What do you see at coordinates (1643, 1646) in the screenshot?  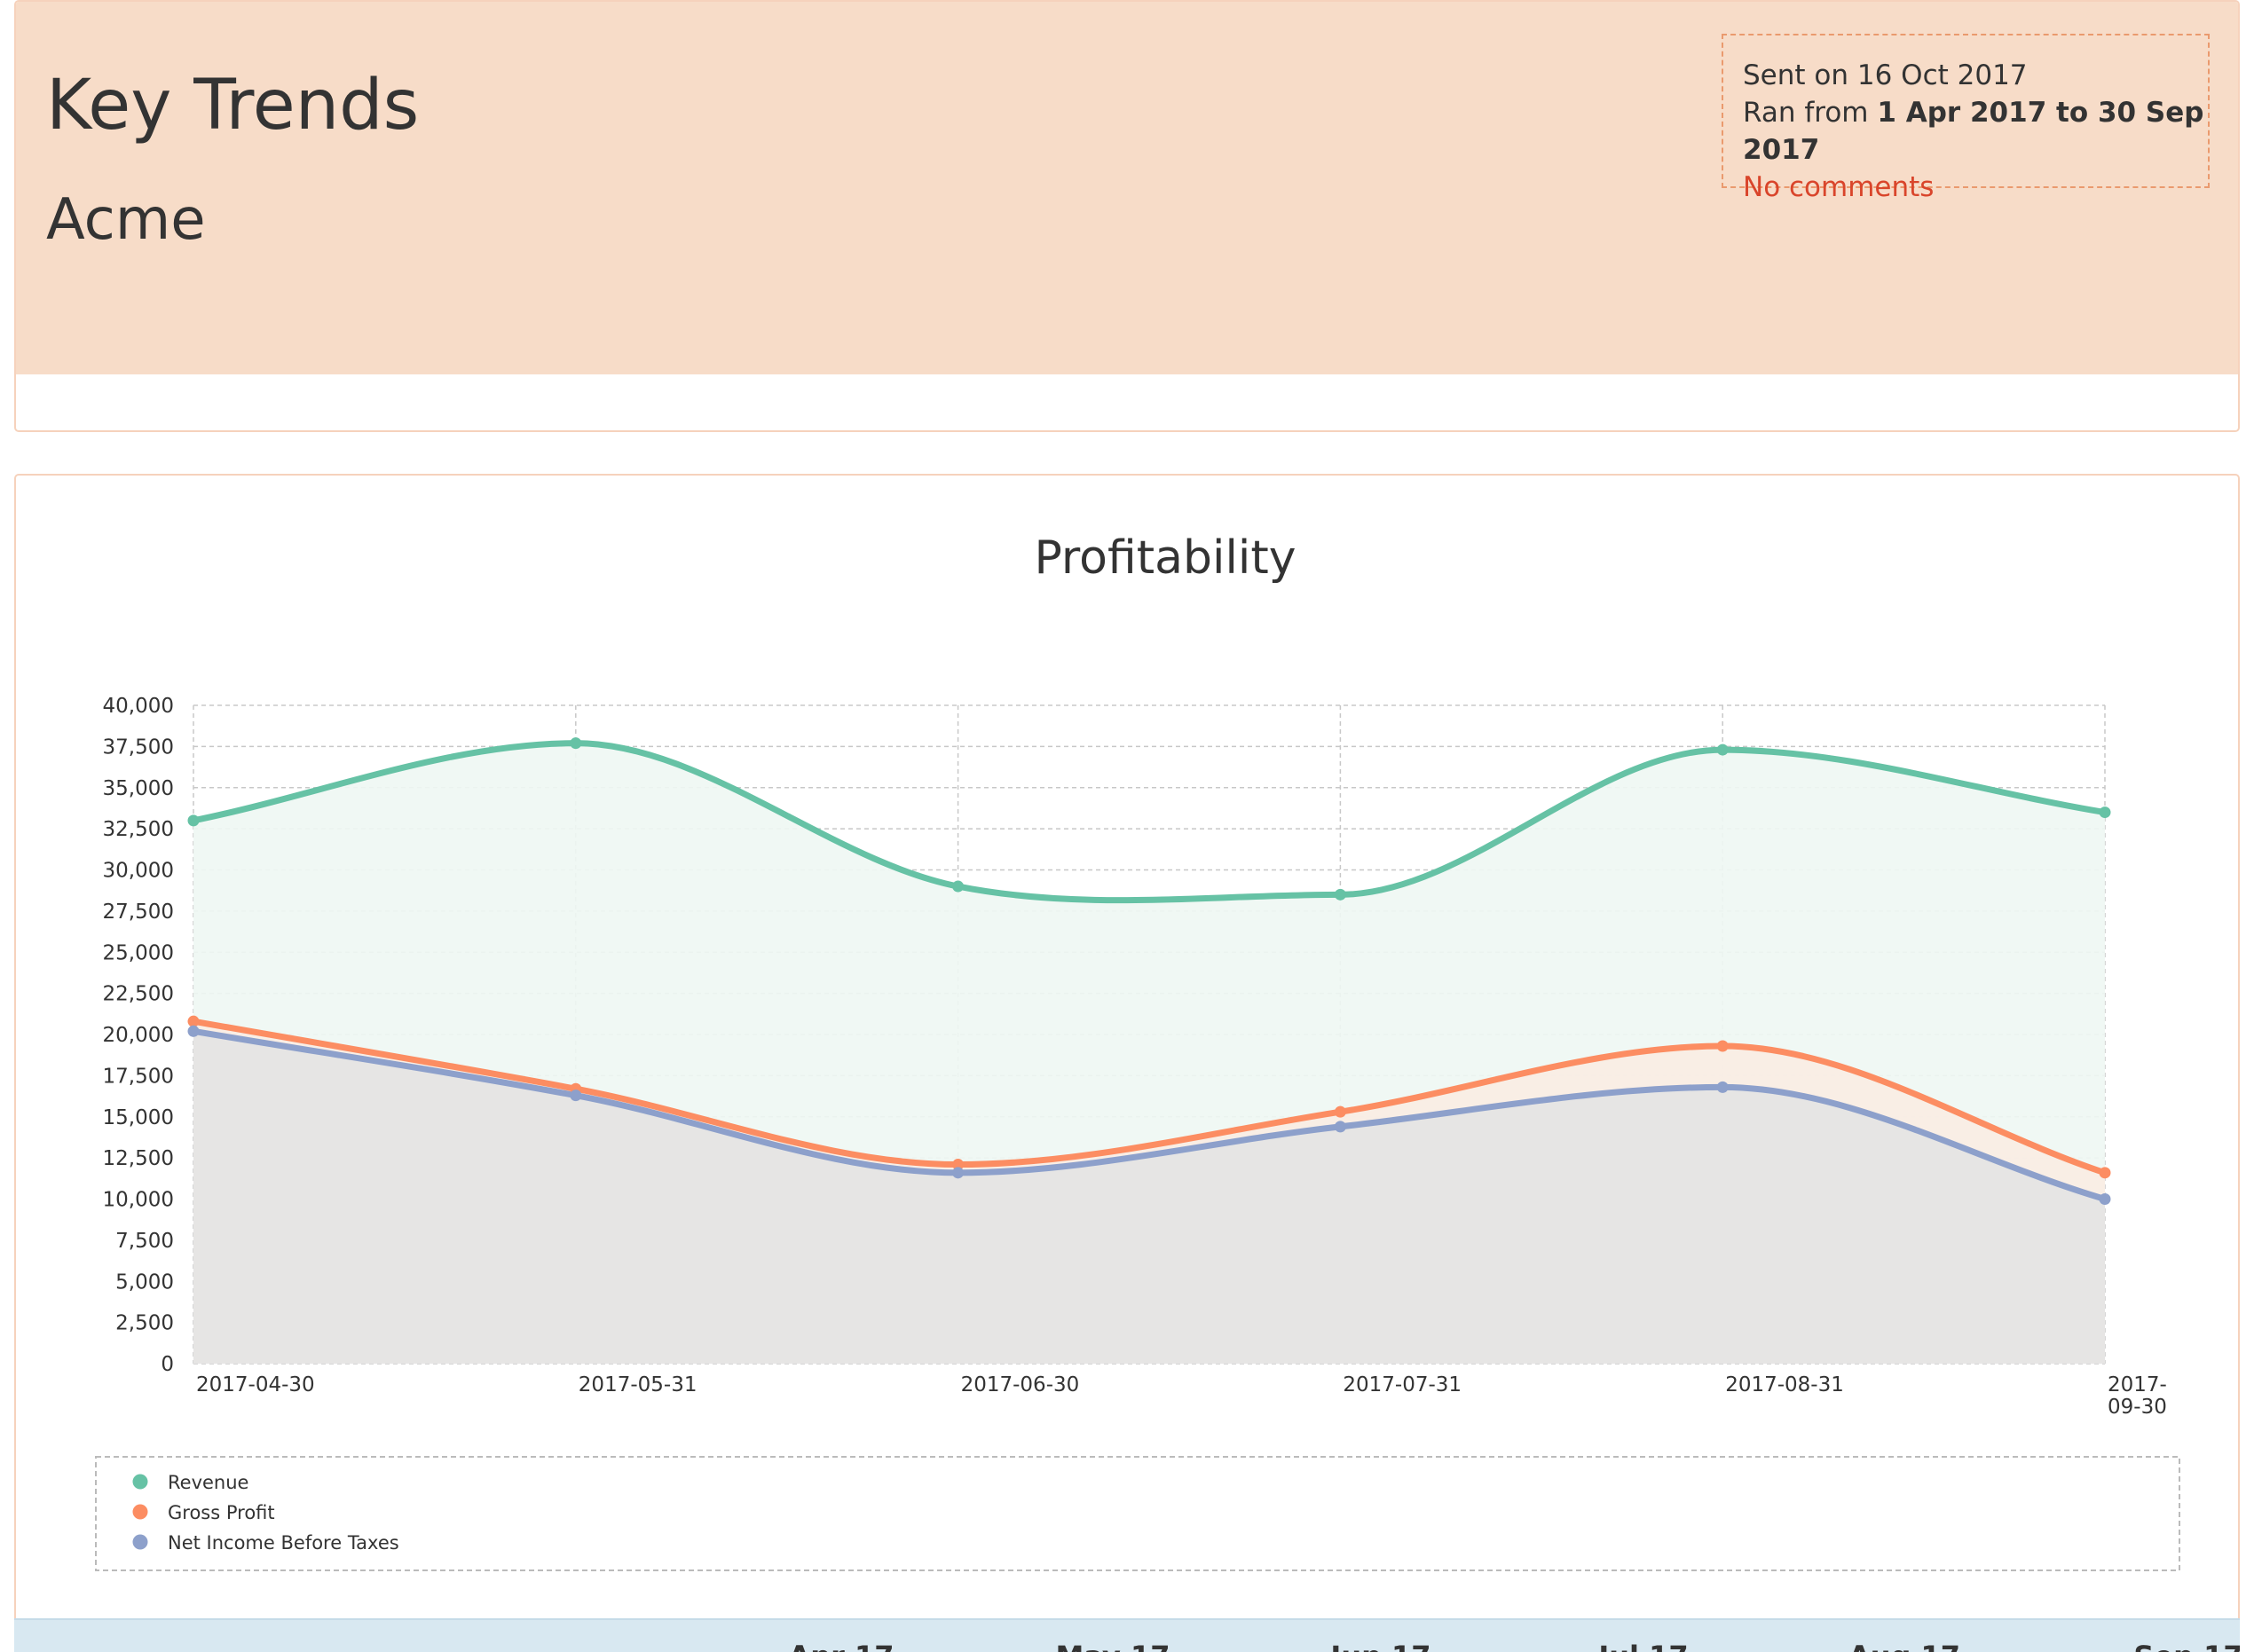 I see `table-column-header: Jul 17` at bounding box center [1643, 1646].